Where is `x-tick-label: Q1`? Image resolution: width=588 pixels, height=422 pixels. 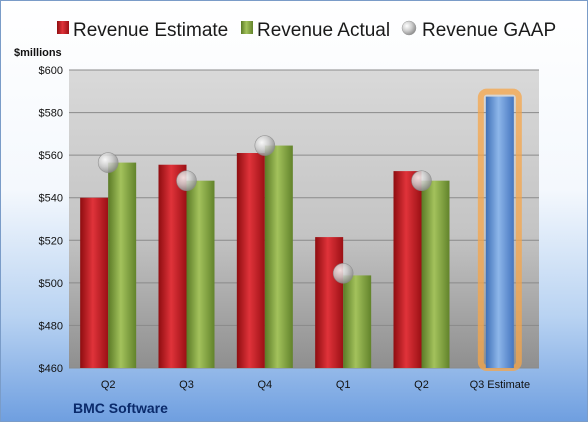
x-tick-label: Q1 is located at coordinates (343, 385).